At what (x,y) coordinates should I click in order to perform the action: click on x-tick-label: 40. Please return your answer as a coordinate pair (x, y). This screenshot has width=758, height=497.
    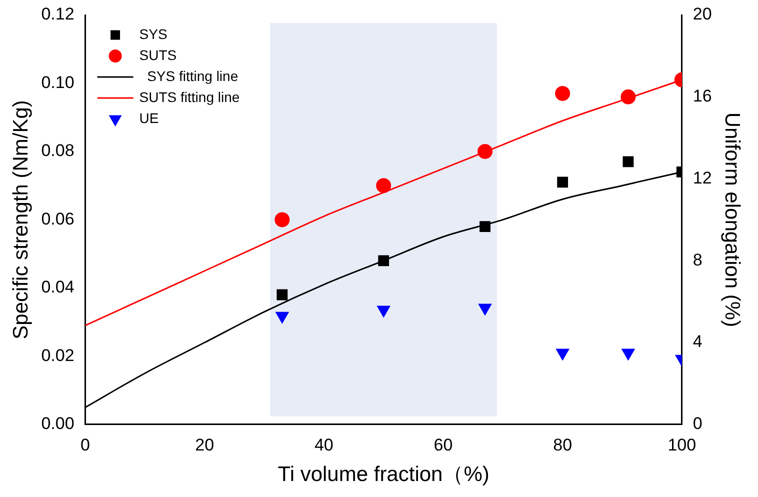
    Looking at the image, I should click on (324, 444).